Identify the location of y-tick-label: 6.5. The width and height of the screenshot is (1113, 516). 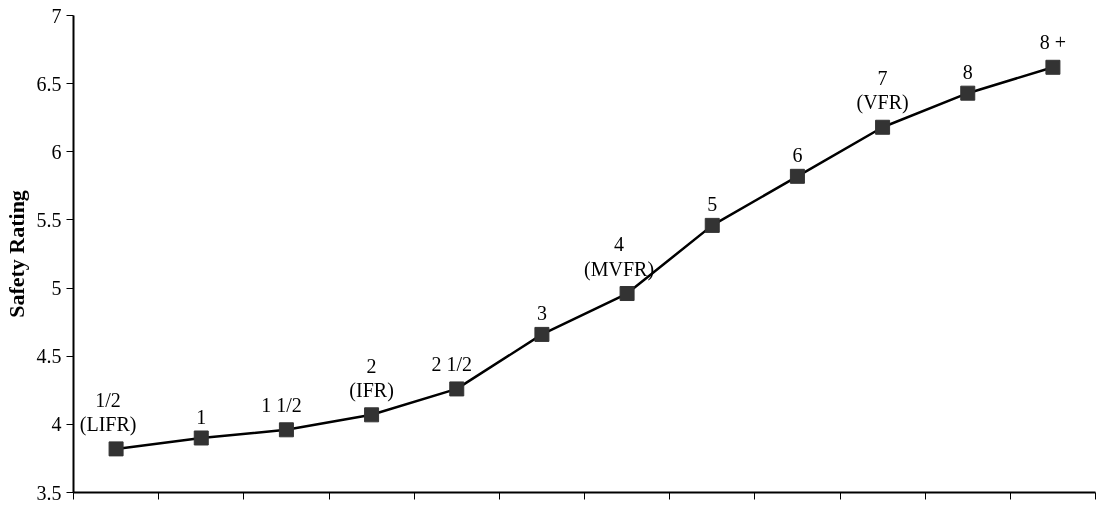
(49, 83).